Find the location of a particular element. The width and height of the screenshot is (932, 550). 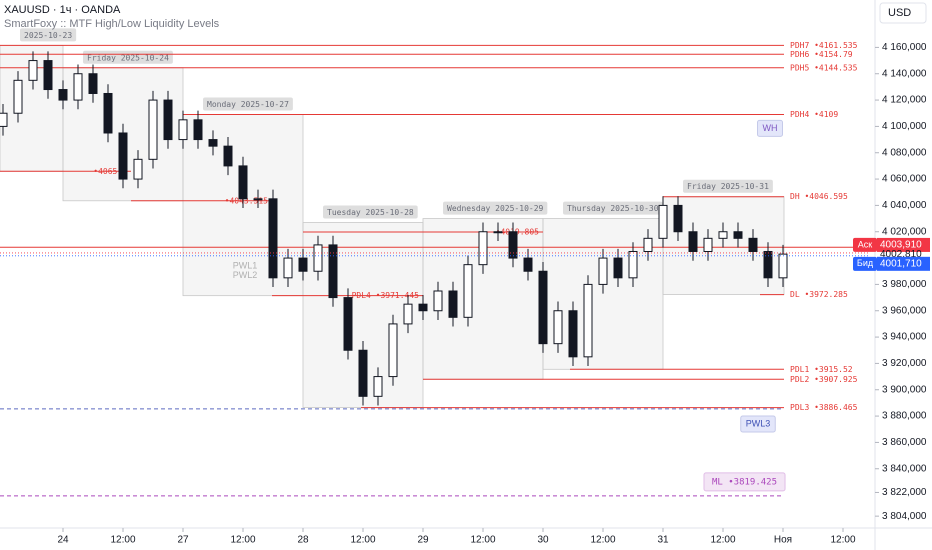

day-label: Wednesday 2025-10-29 is located at coordinates (495, 208).